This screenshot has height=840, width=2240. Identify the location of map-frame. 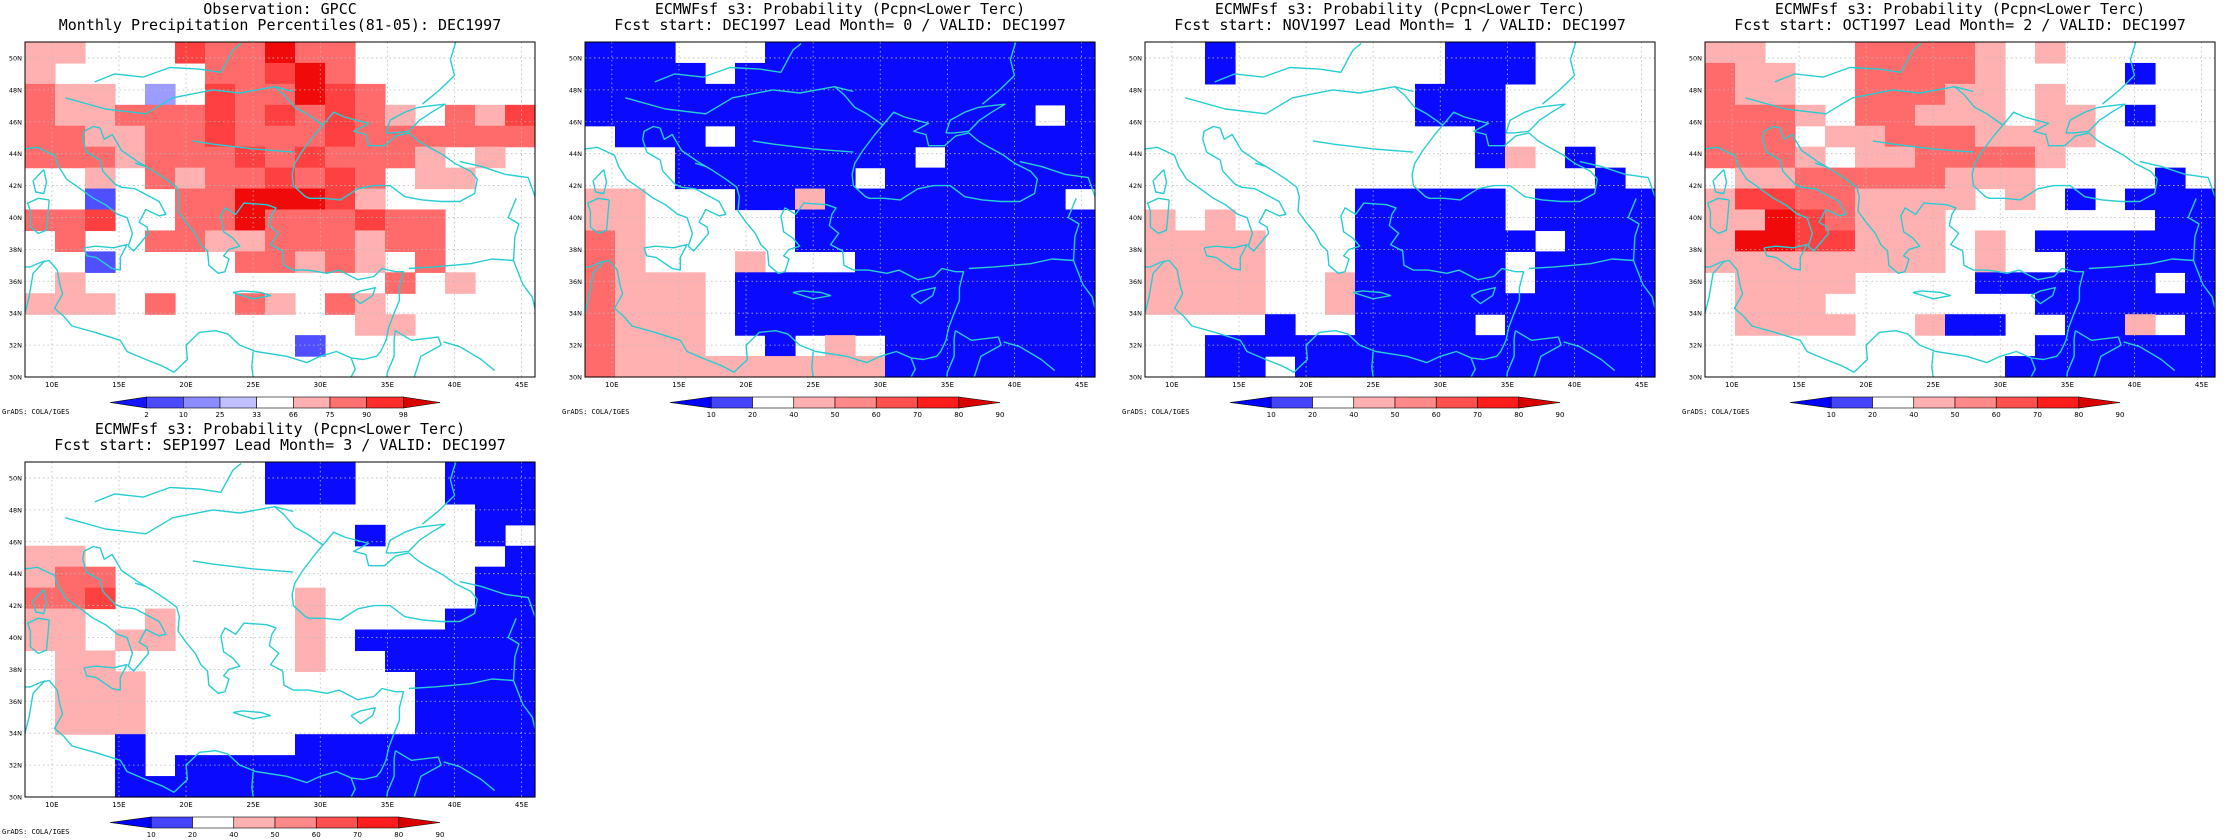
(1400, 209).